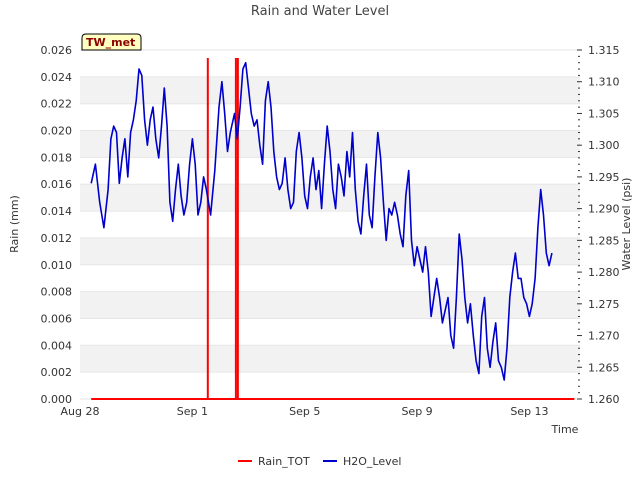 The width and height of the screenshot is (640, 480). What do you see at coordinates (416, 411) in the screenshot?
I see `x-tick-label: Sep 9` at bounding box center [416, 411].